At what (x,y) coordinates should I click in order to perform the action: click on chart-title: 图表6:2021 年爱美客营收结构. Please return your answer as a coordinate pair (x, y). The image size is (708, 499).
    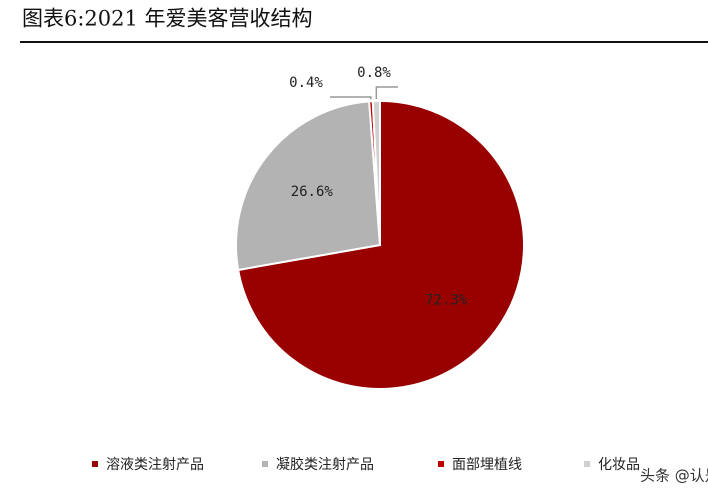
    Looking at the image, I should click on (167, 19).